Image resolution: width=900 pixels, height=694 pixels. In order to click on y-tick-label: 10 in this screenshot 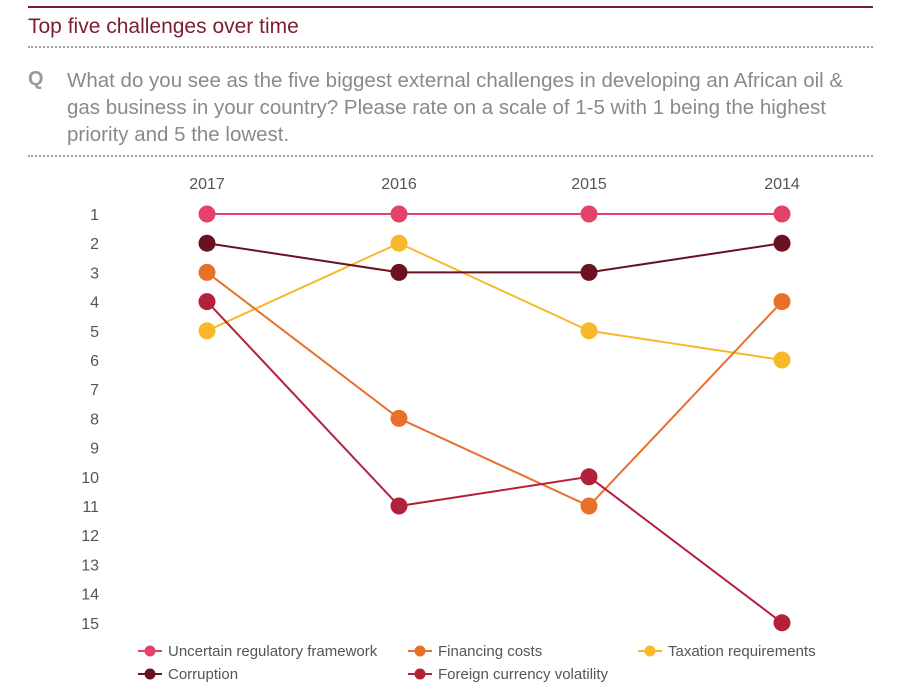, I will do `click(90, 478)`.